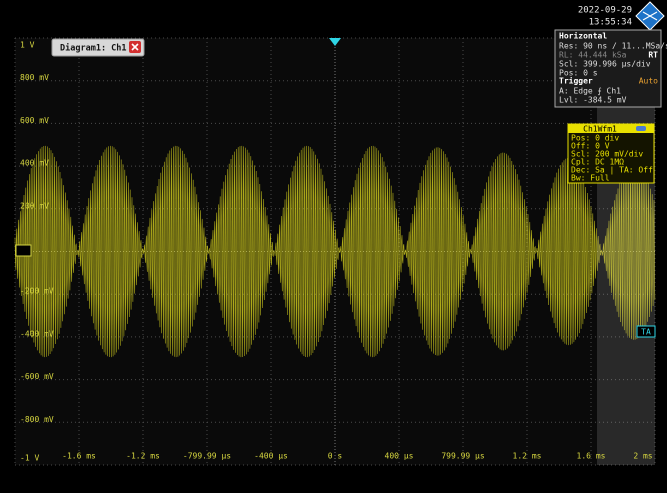  I want to click on x-axis-label: -799.99 µs, so click(207, 456).